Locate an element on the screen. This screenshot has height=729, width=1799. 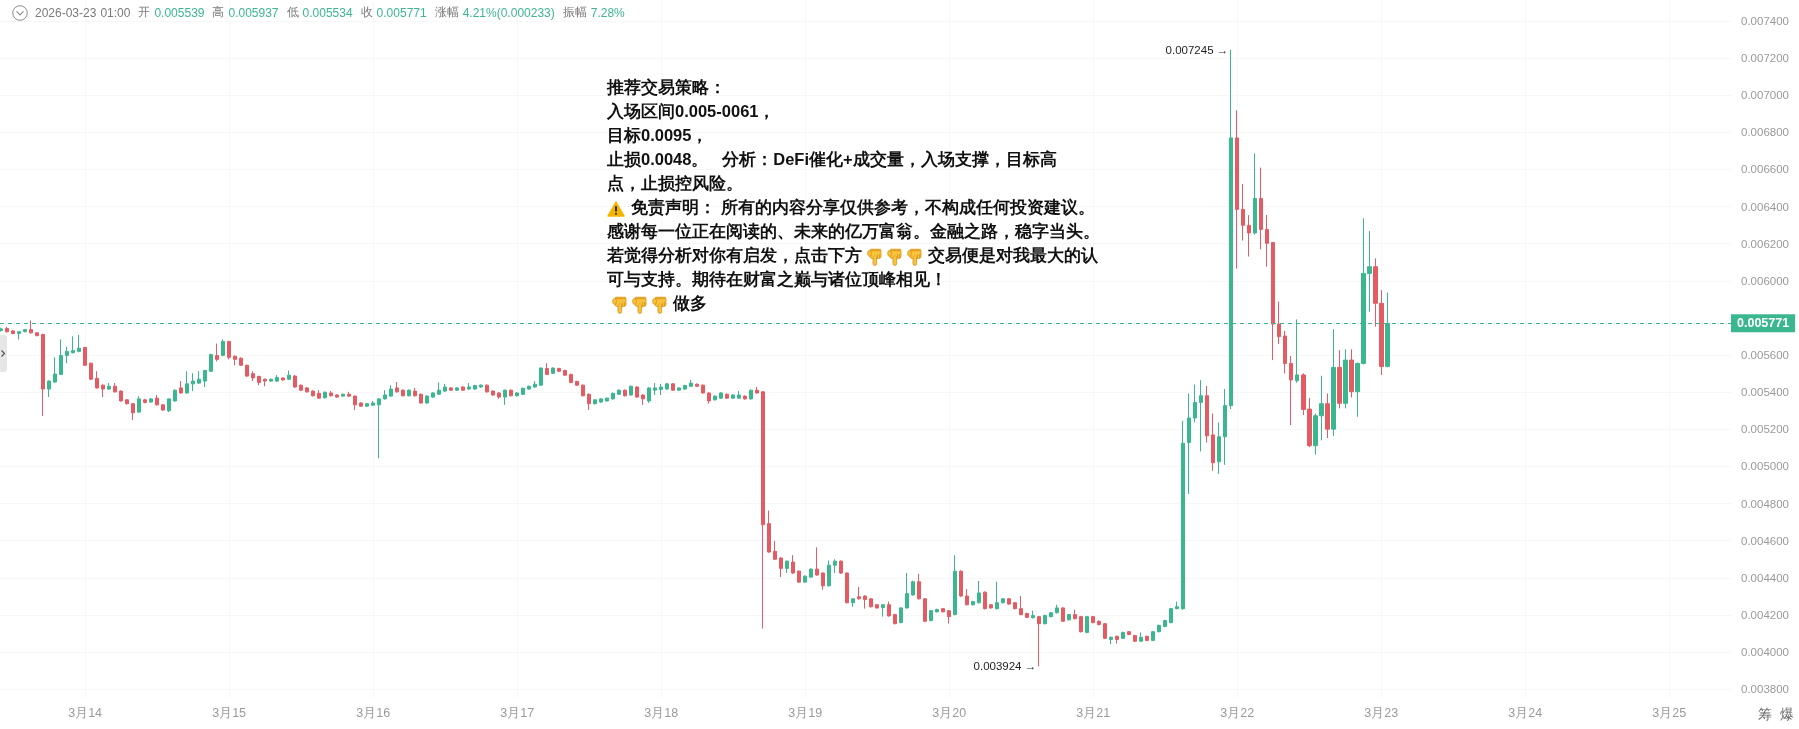
annotation: 目标0.0095， is located at coordinates (658, 135).